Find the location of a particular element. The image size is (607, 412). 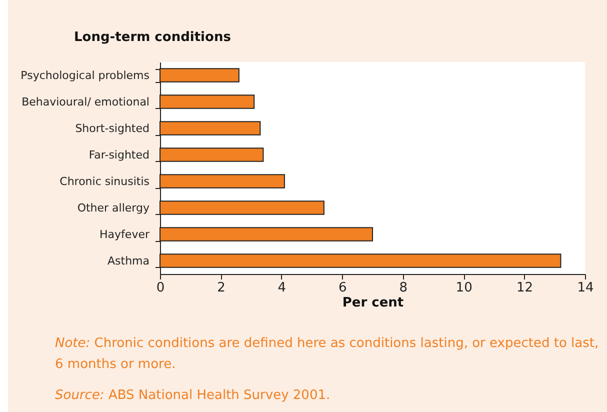

x-tick-label: 2 is located at coordinates (221, 288).